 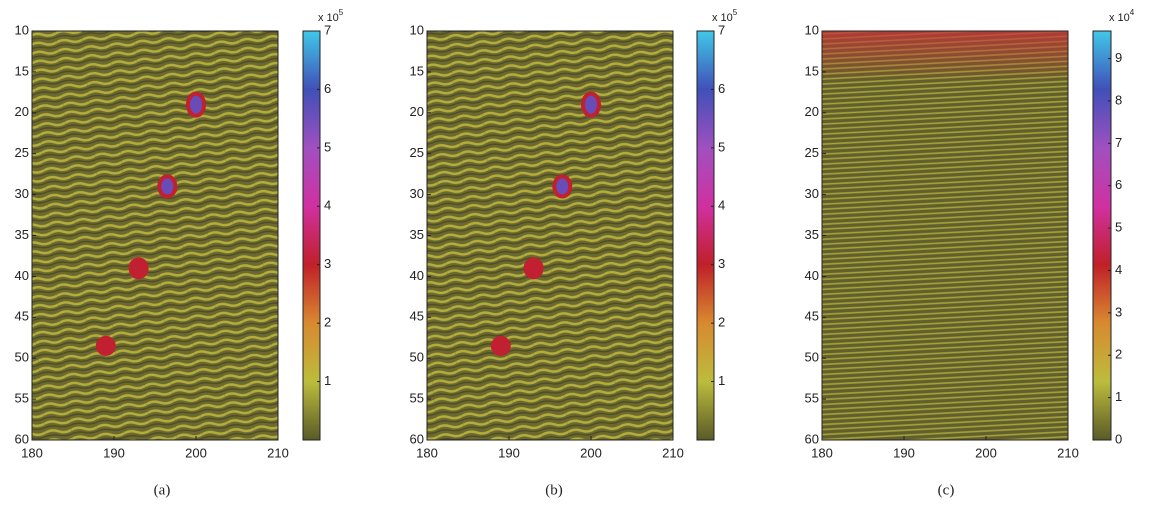 I want to click on colorbar-tick-label: 0, so click(x=1118, y=438).